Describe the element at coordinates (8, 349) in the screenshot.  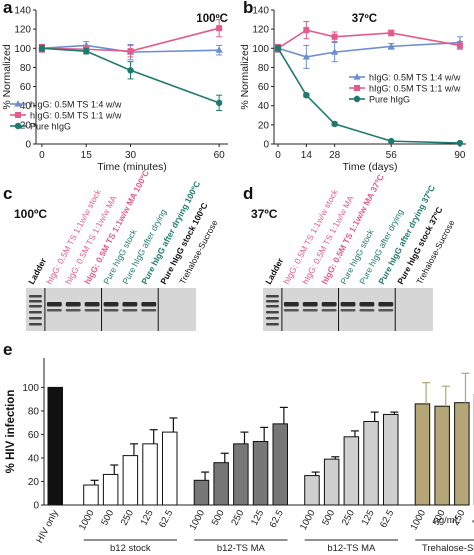
I see `panel-label-e: e` at that location.